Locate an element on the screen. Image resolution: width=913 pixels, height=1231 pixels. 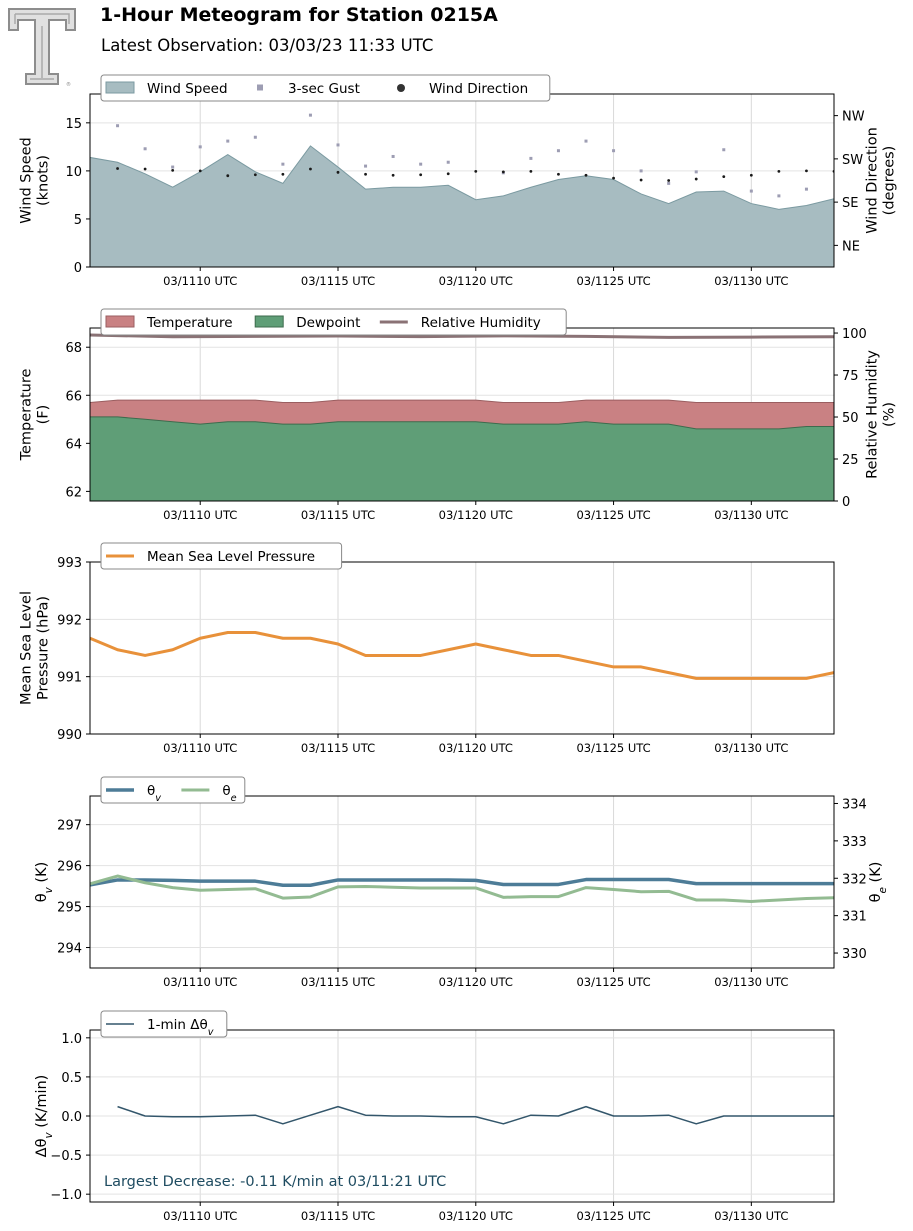
legend-label: θe is located at coordinates (229, 793).